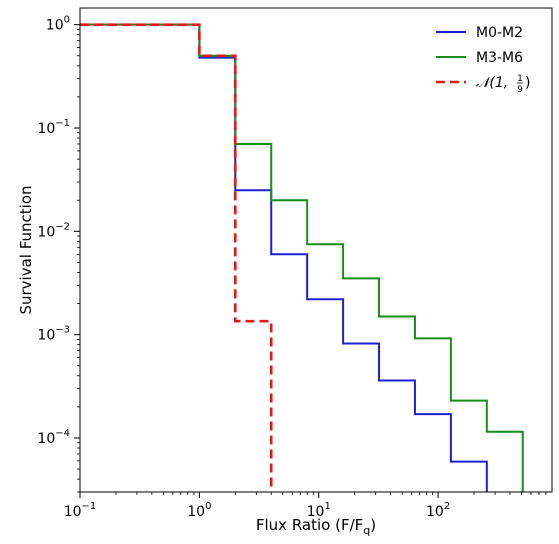 This screenshot has height=544, width=559. I want to click on legend-label-normal: 𝒩(1, 19), so click(503, 84).